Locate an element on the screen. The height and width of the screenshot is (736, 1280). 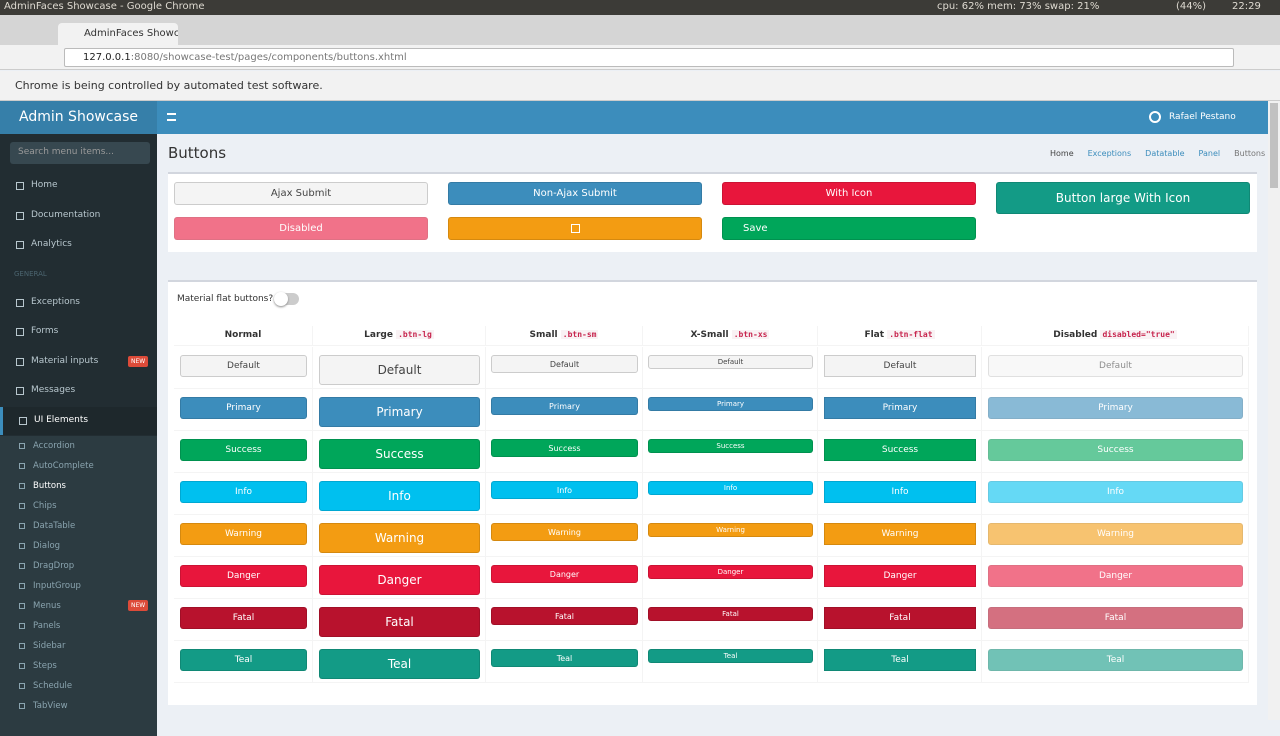
submenu-item: Steps is located at coordinates (78, 666).